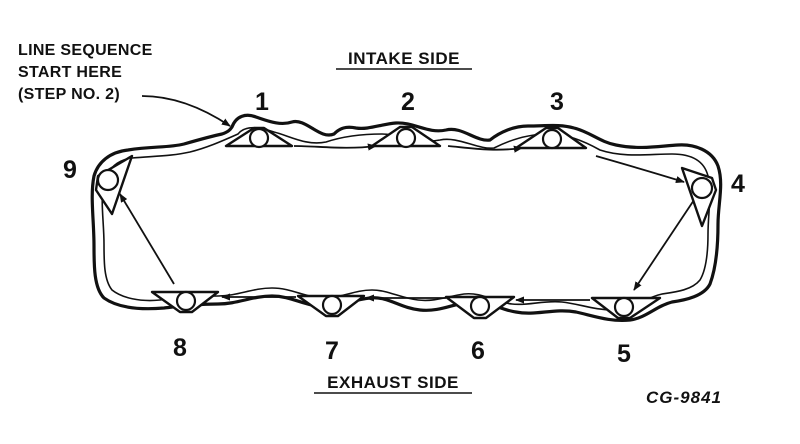 The height and width of the screenshot is (444, 800). What do you see at coordinates (180, 348) in the screenshot?
I see `bolt-number-8: 8` at bounding box center [180, 348].